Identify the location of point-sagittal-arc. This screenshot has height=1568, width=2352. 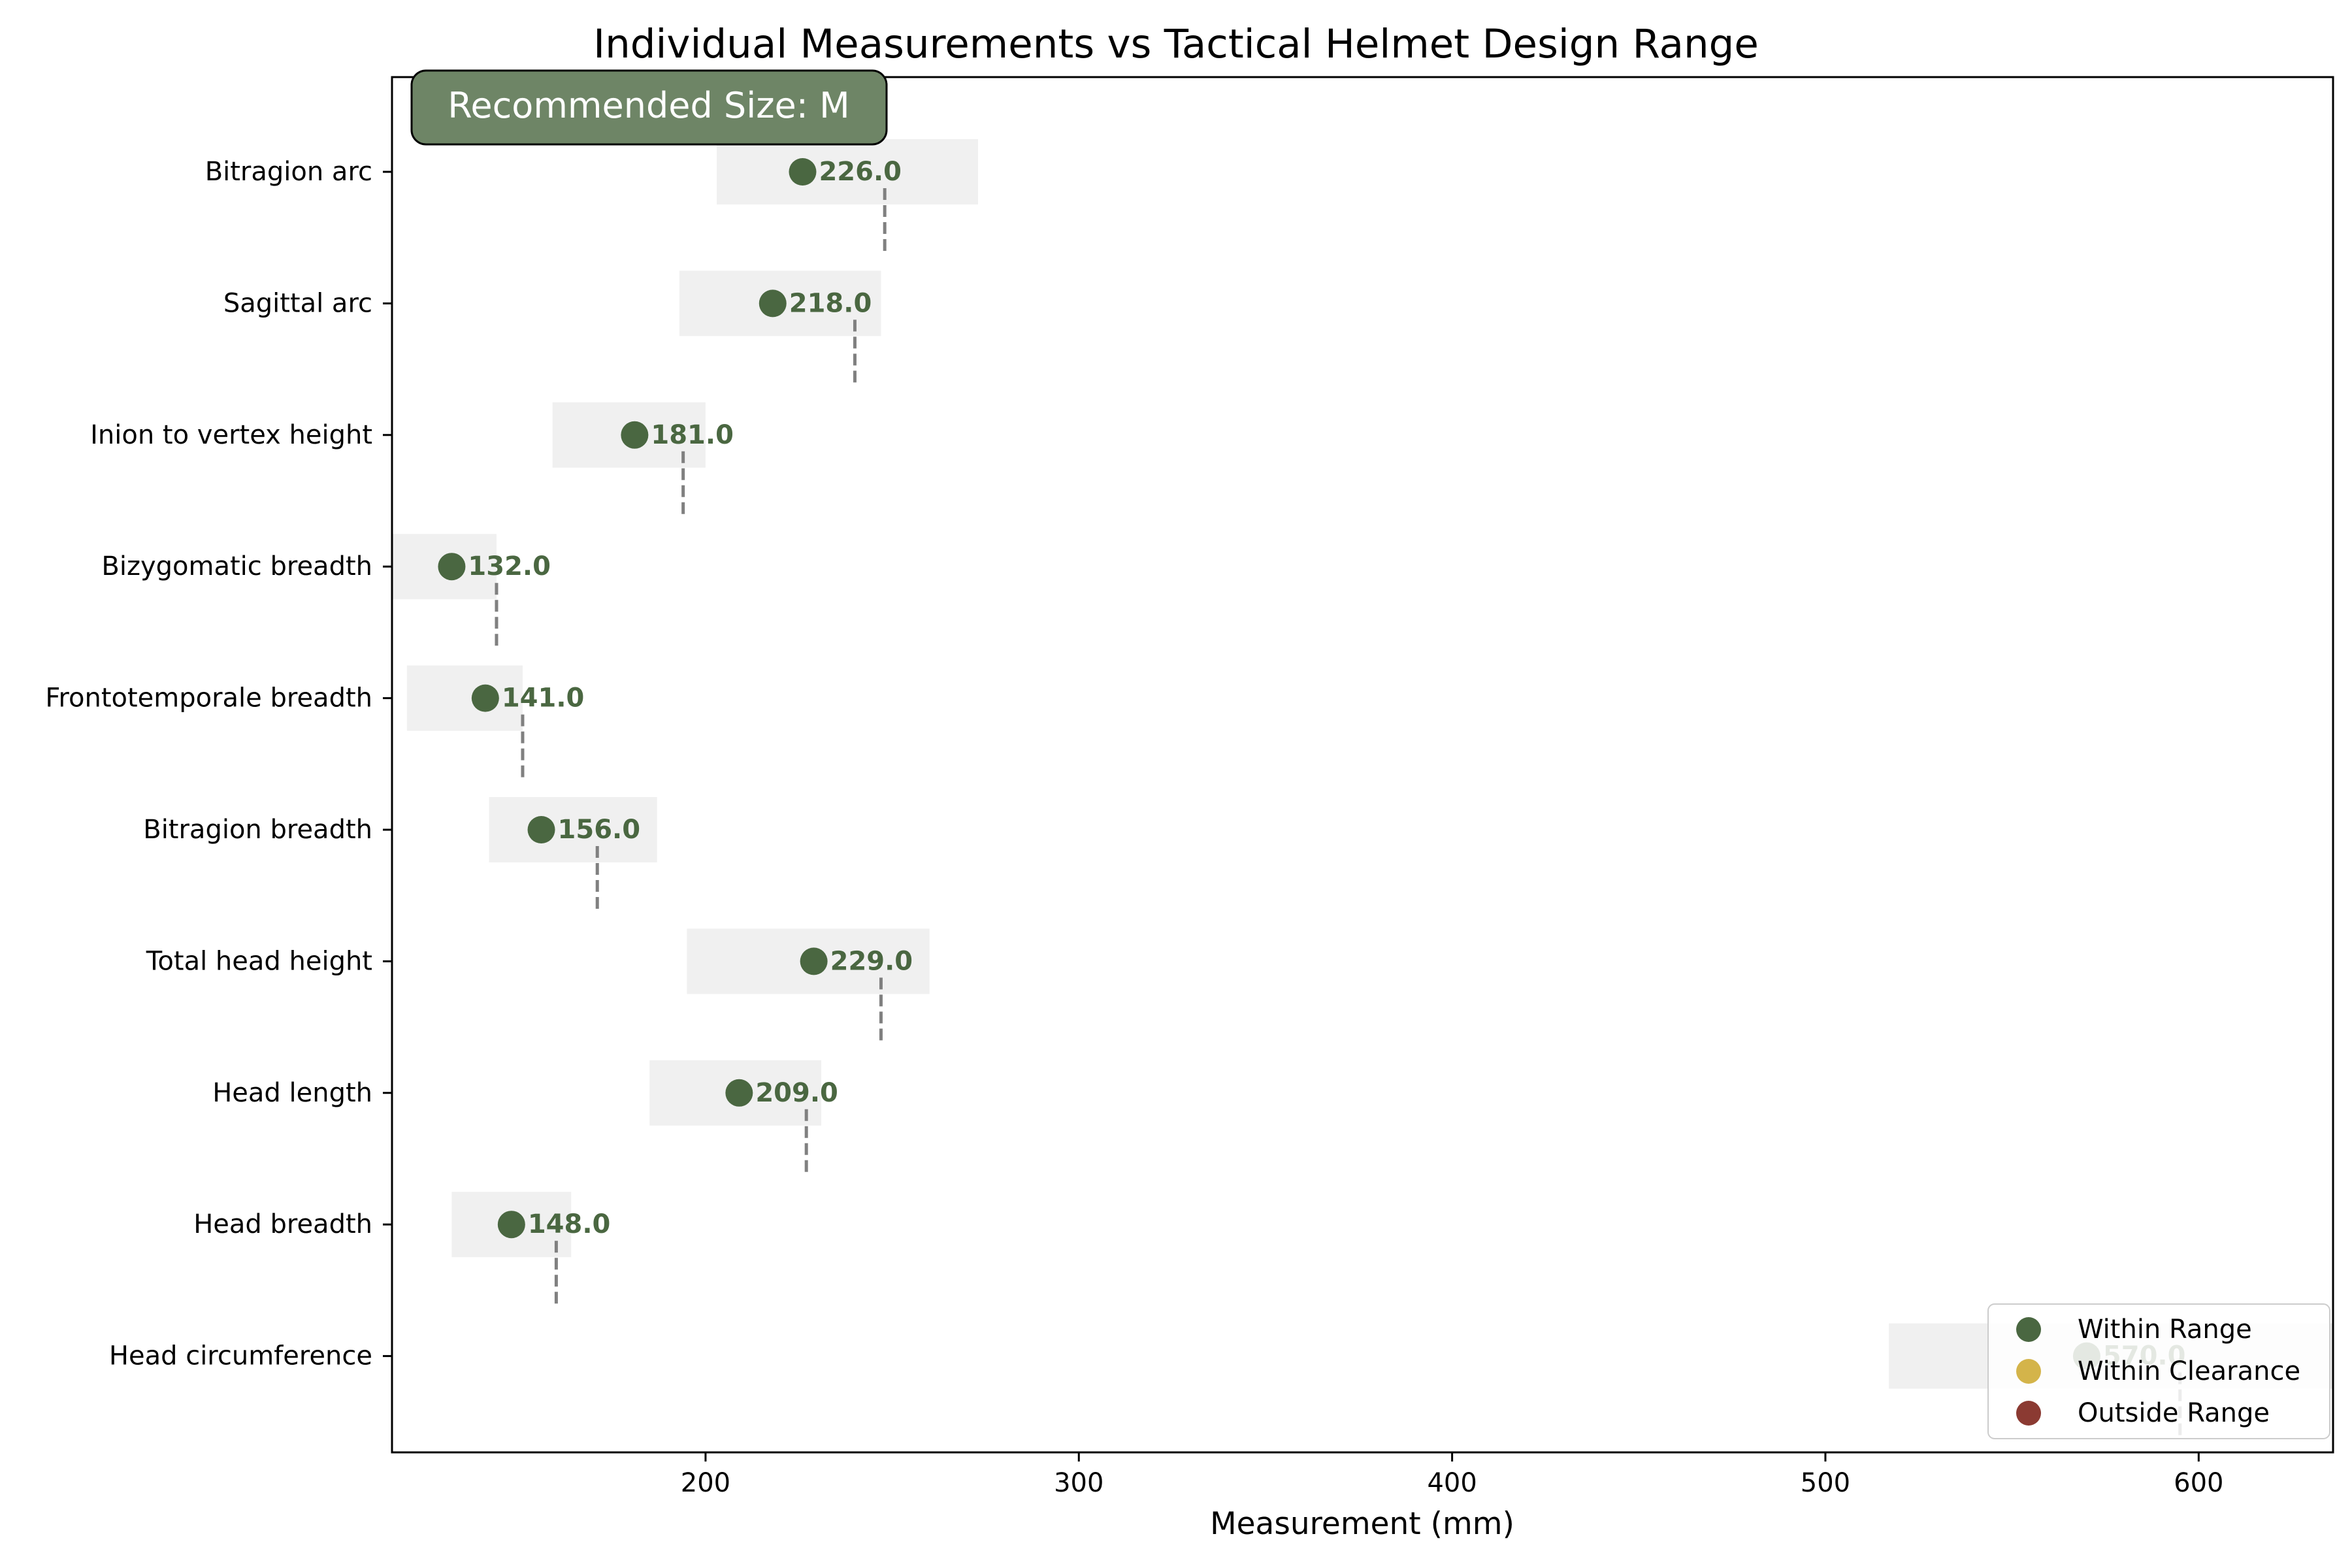
(773, 303).